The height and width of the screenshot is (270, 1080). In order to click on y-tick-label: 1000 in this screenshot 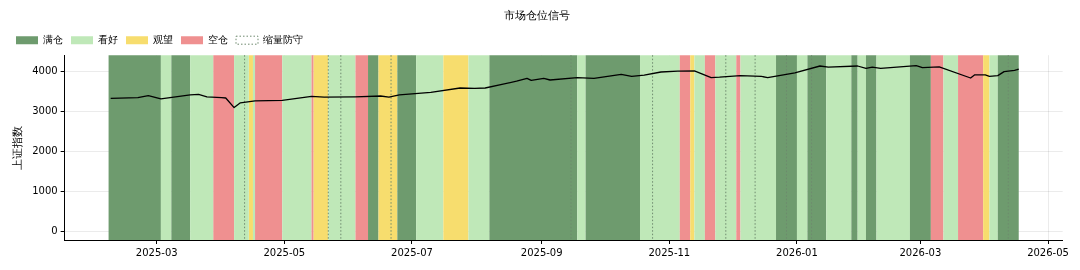, I will do `click(45, 191)`.